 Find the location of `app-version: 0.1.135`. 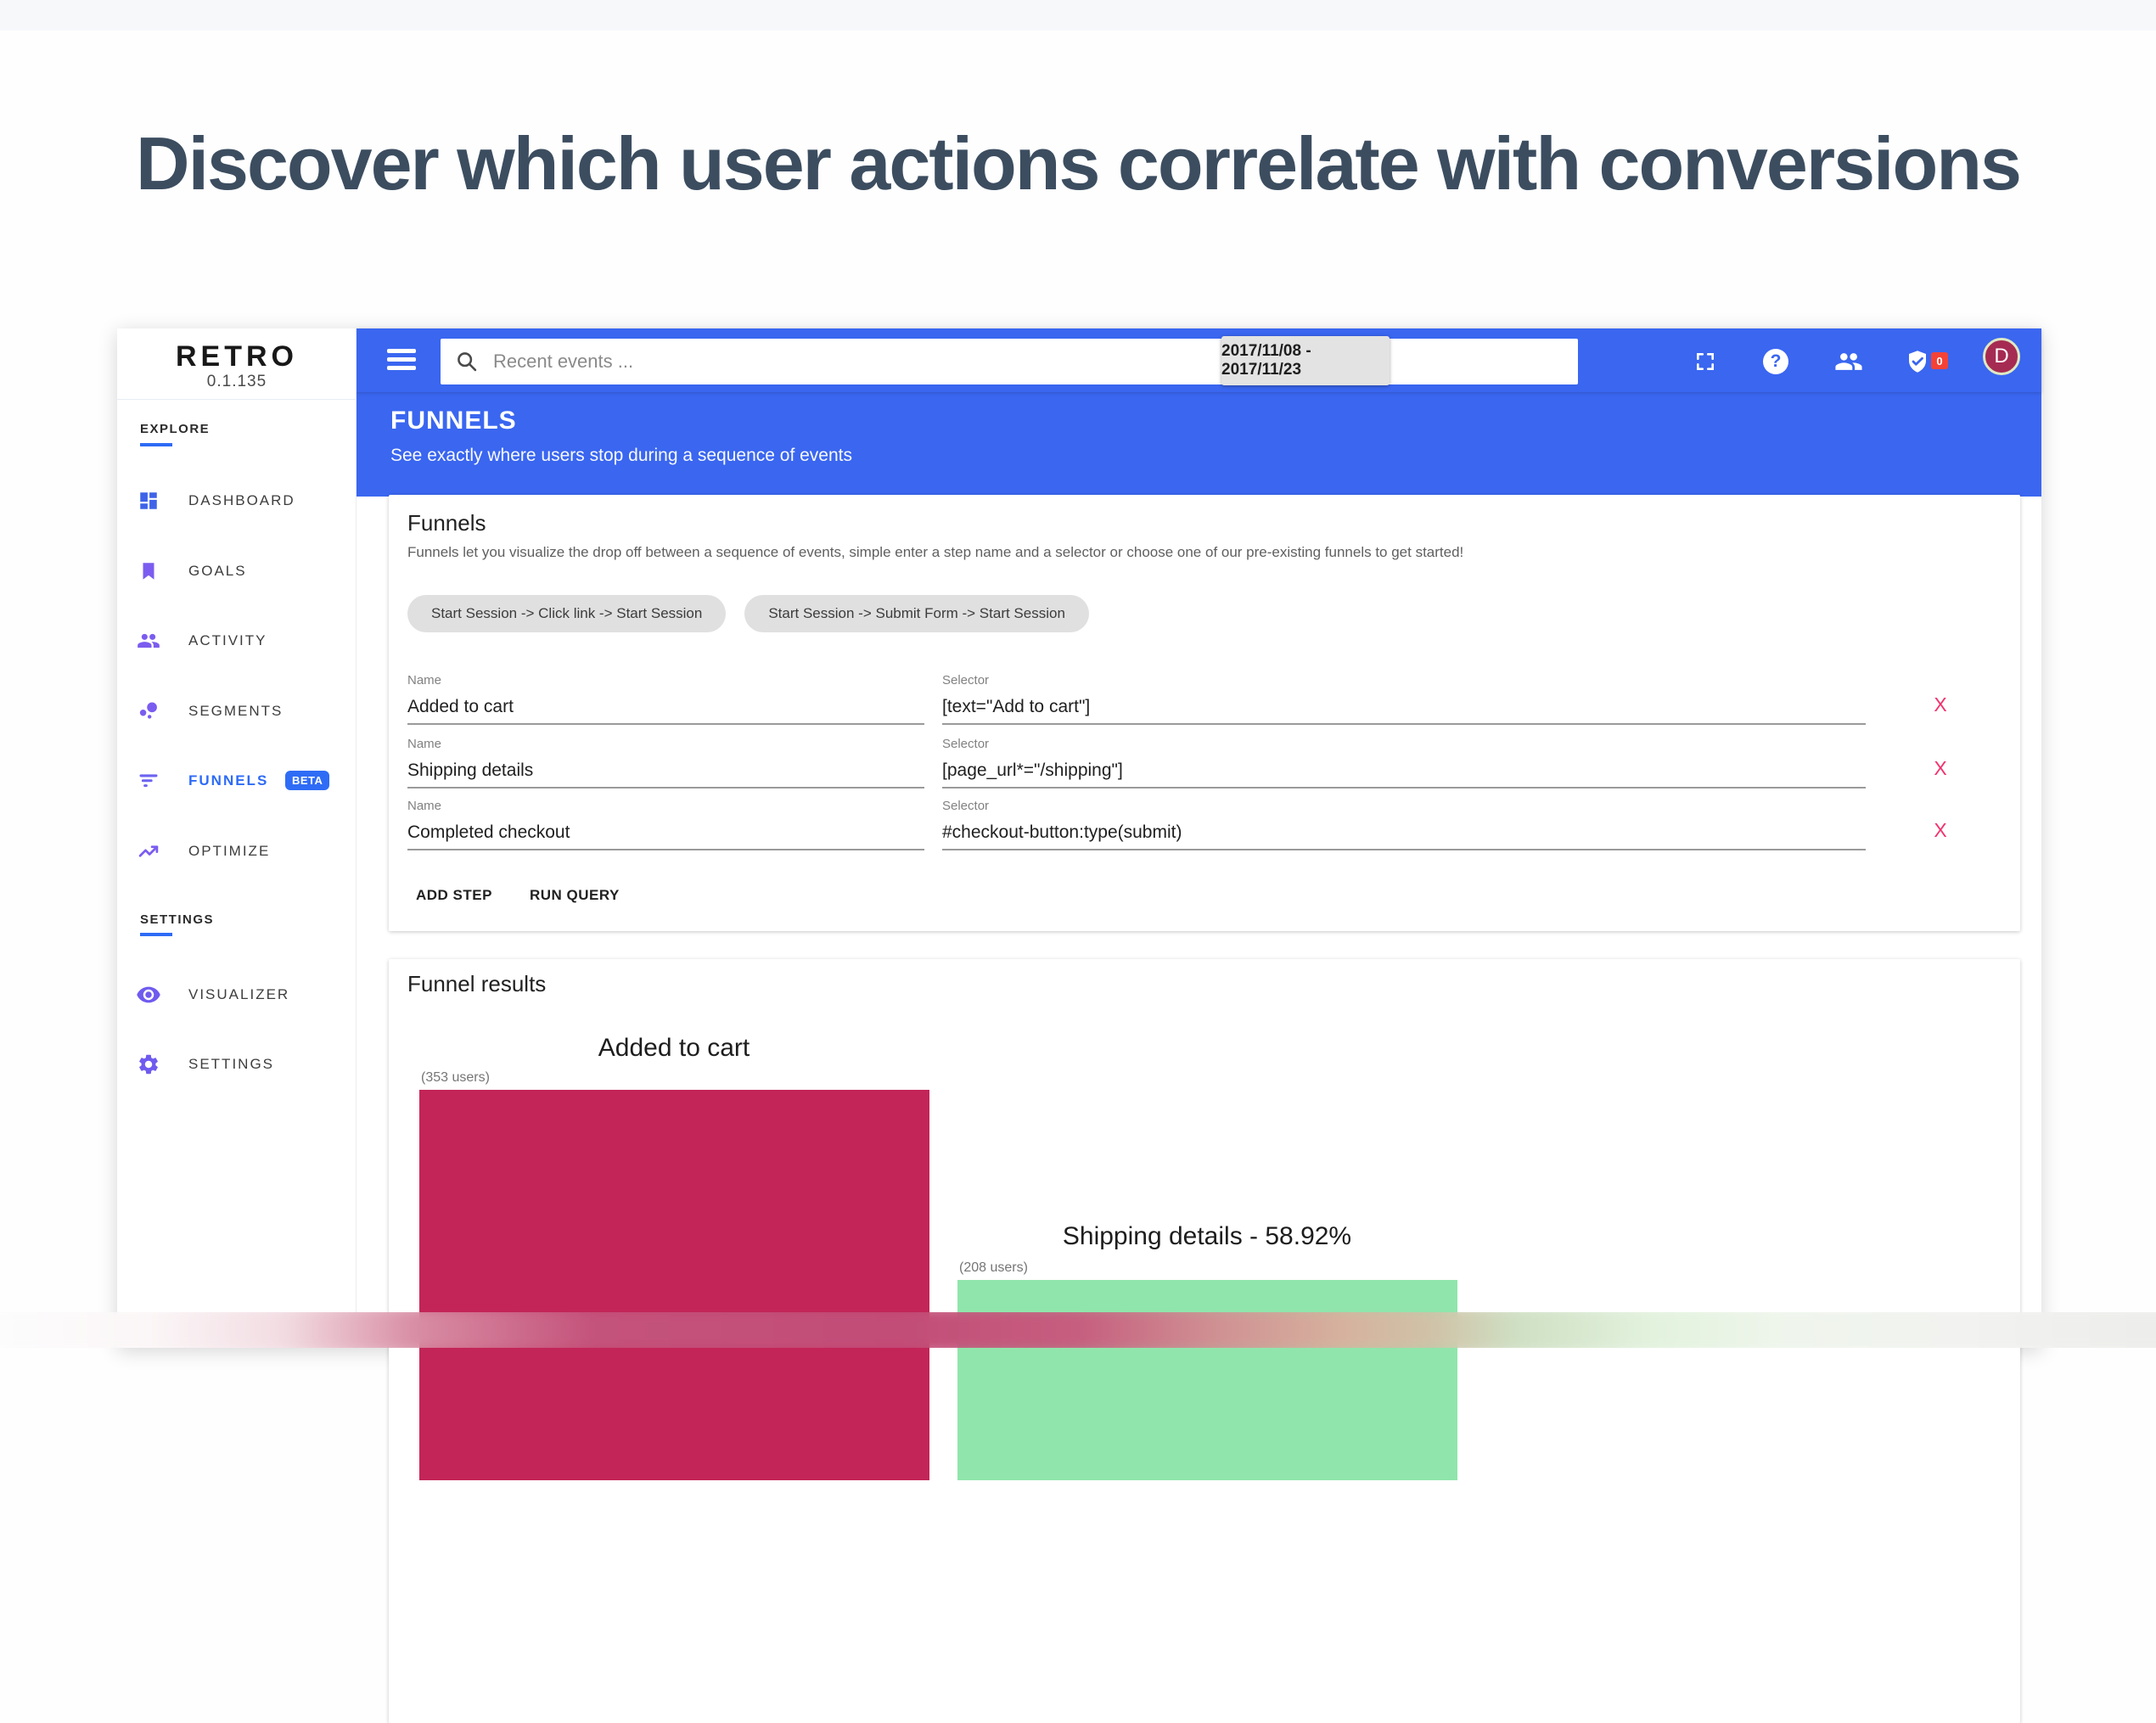

app-version: 0.1.135 is located at coordinates (236, 381).